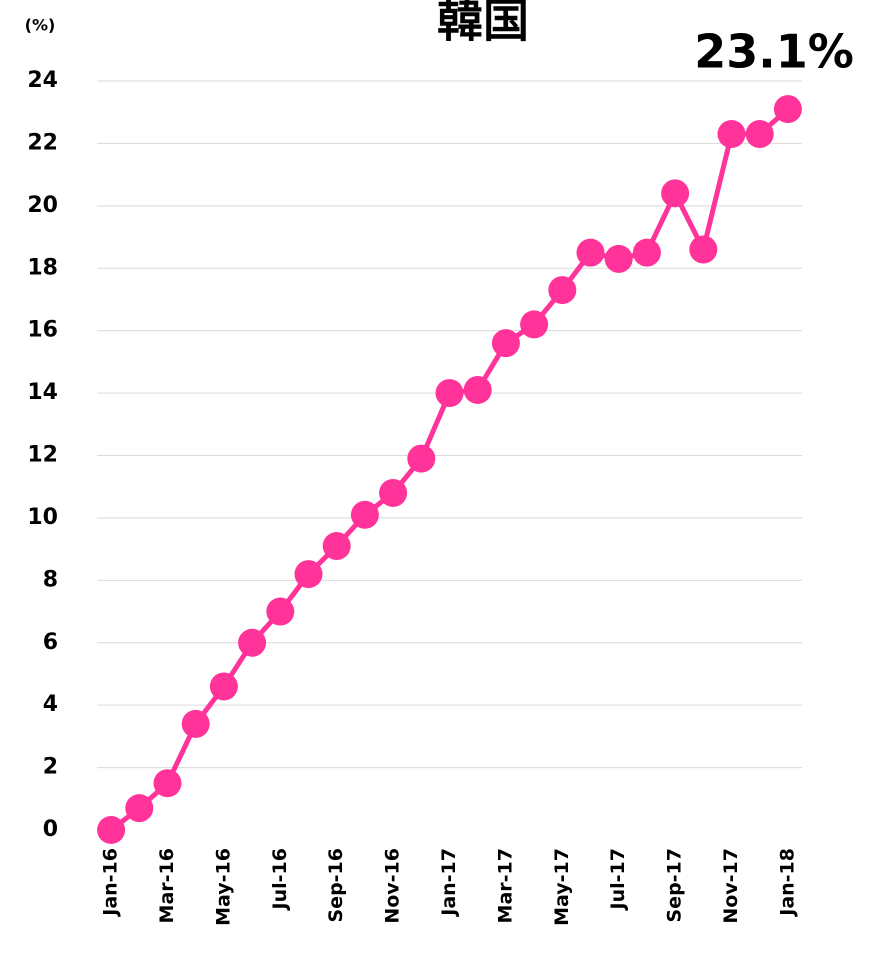  Describe the element at coordinates (50, 767) in the screenshot. I see `y-tick-label: 2` at that location.